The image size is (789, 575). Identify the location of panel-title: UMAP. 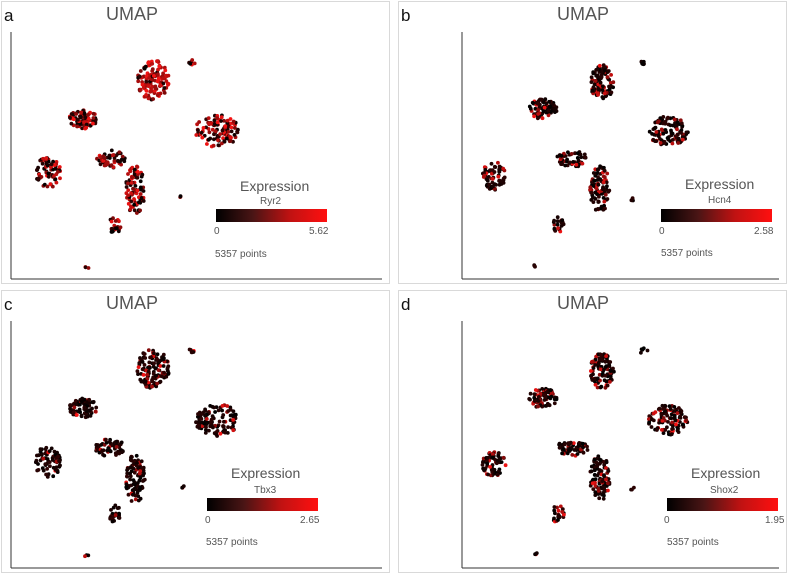
(583, 303).